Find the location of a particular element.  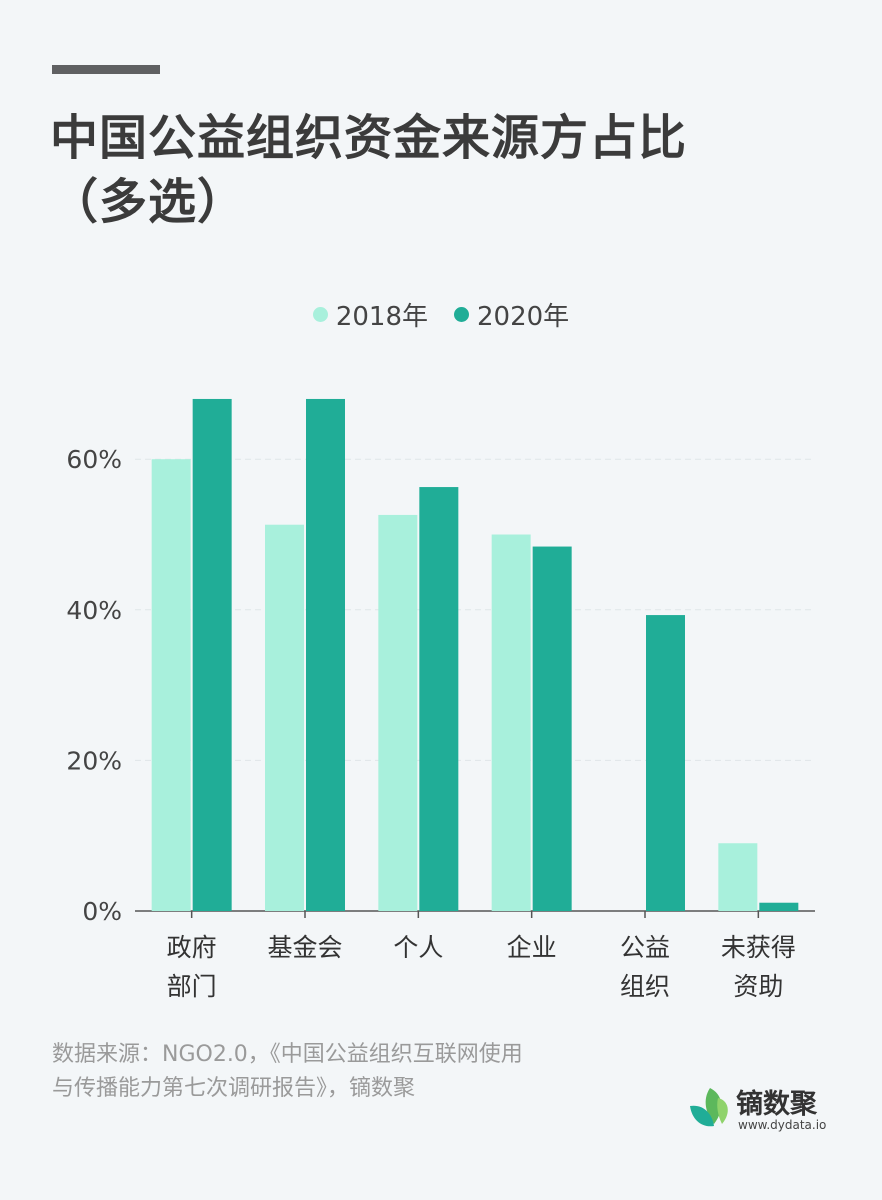

brand-logo: 镝数聚 www.dydata.io is located at coordinates (768, 1107).